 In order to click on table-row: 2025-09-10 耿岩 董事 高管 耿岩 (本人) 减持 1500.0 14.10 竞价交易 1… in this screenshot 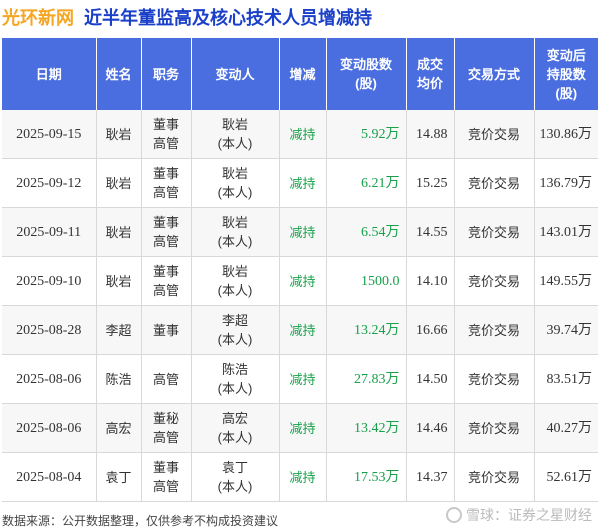, I will do `click(300, 281)`.